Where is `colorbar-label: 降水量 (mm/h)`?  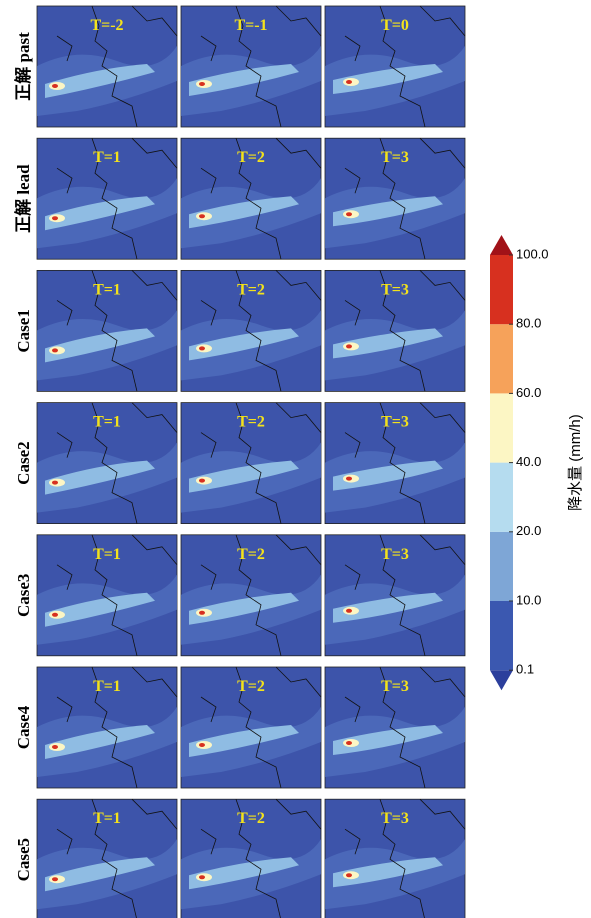 colorbar-label: 降水量 (mm/h) is located at coordinates (575, 462).